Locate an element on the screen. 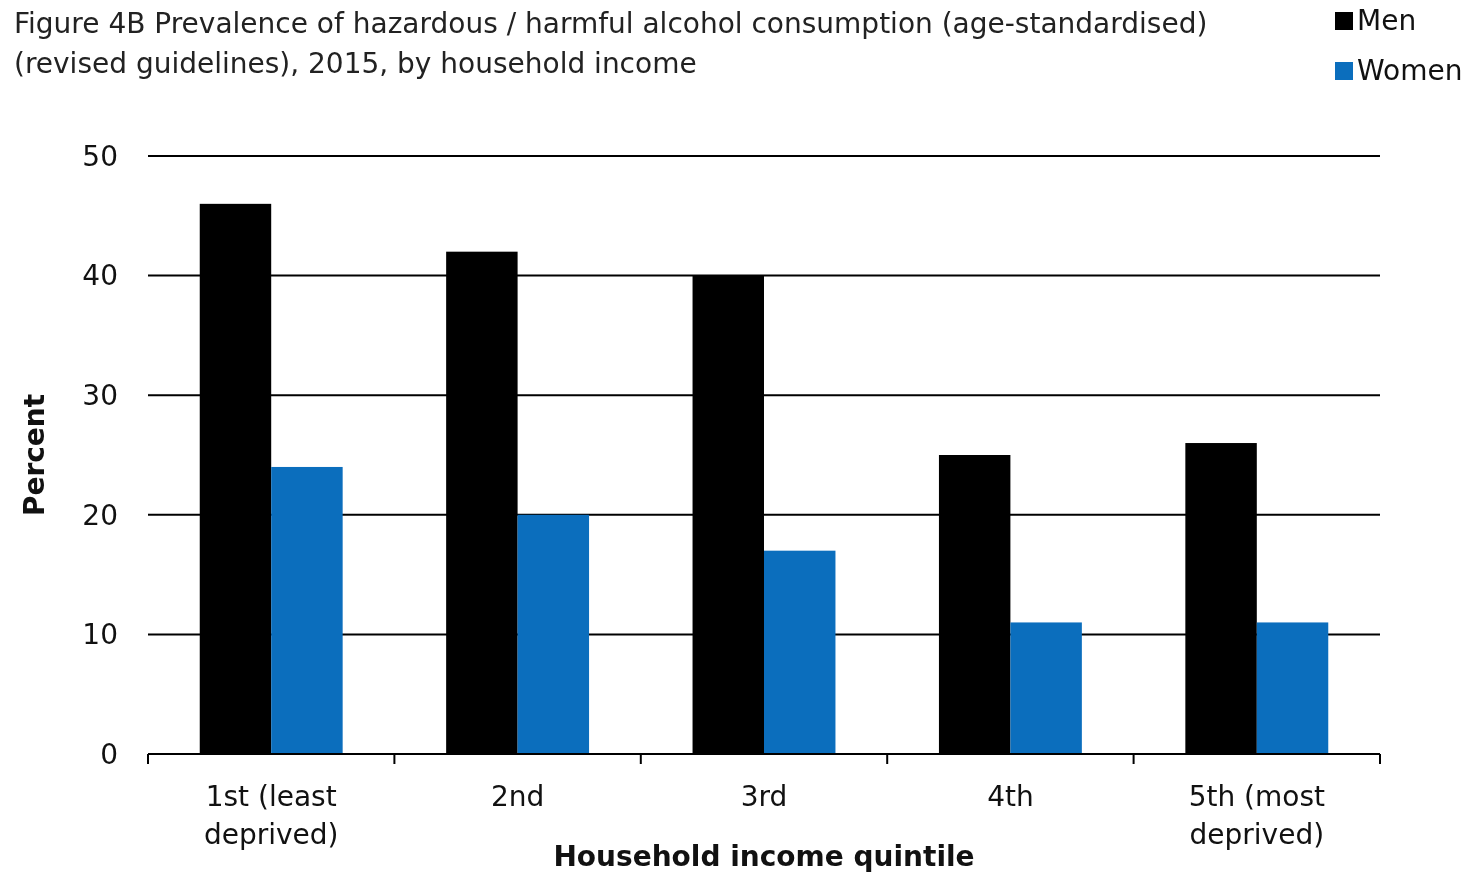  y-axis-title: Percent is located at coordinates (34, 455).